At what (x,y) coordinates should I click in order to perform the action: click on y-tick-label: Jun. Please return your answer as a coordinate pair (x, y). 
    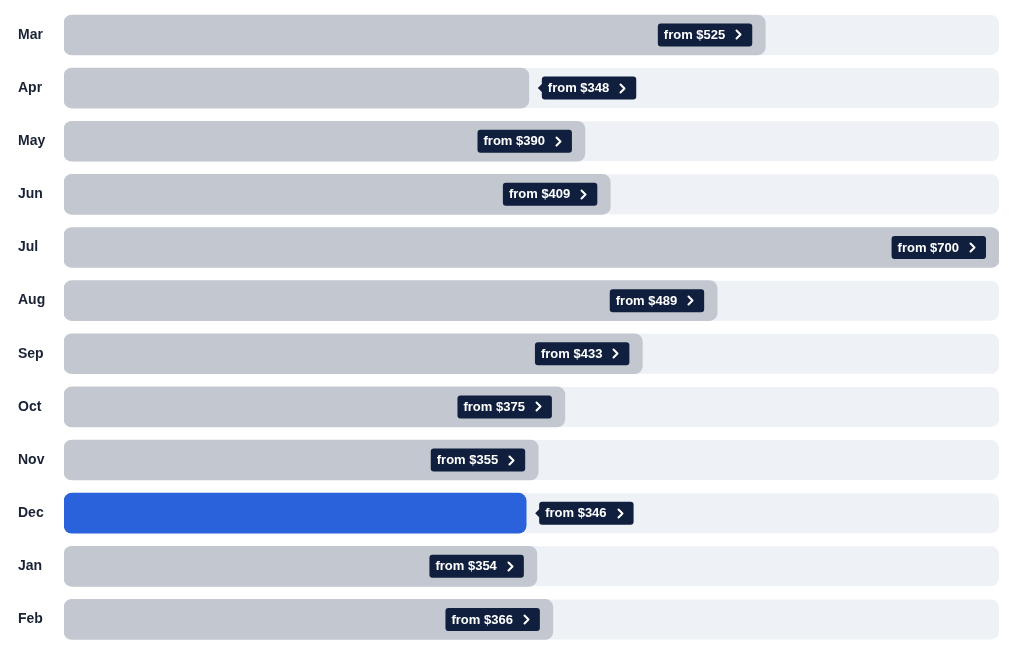
    Looking at the image, I should click on (30, 193).